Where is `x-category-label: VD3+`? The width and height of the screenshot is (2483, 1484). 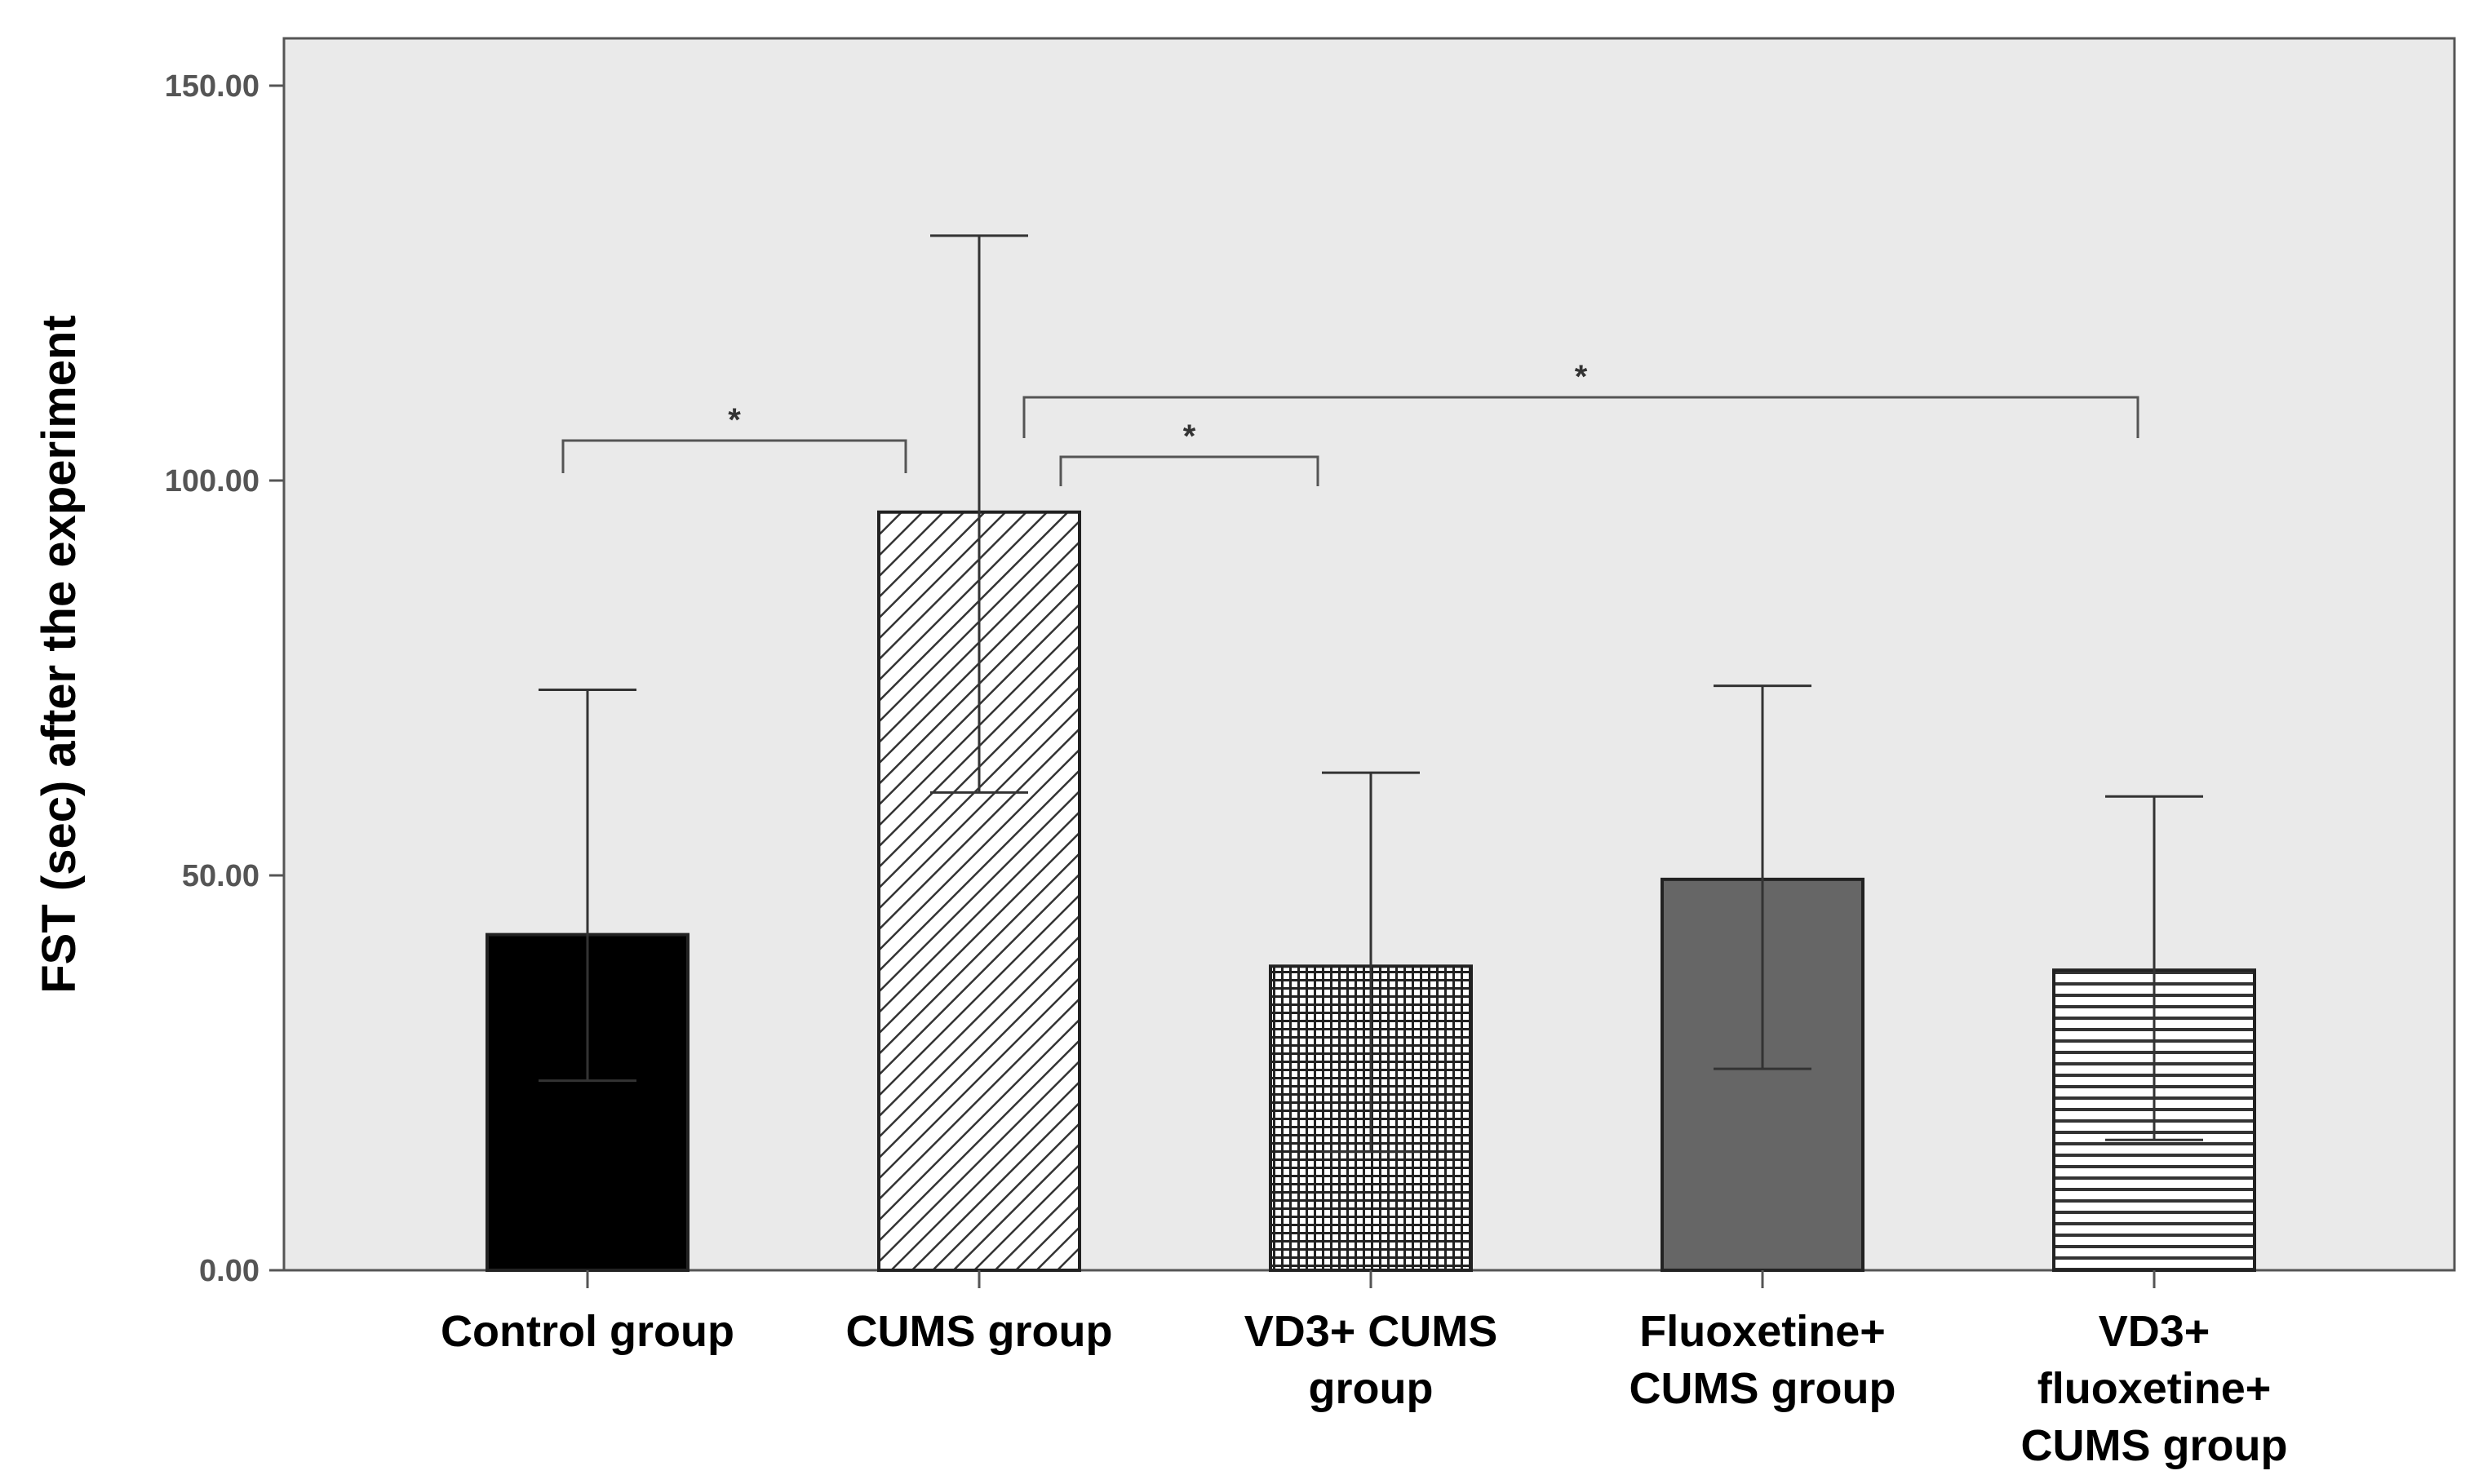 x-category-label: VD3+ is located at coordinates (2154, 1331).